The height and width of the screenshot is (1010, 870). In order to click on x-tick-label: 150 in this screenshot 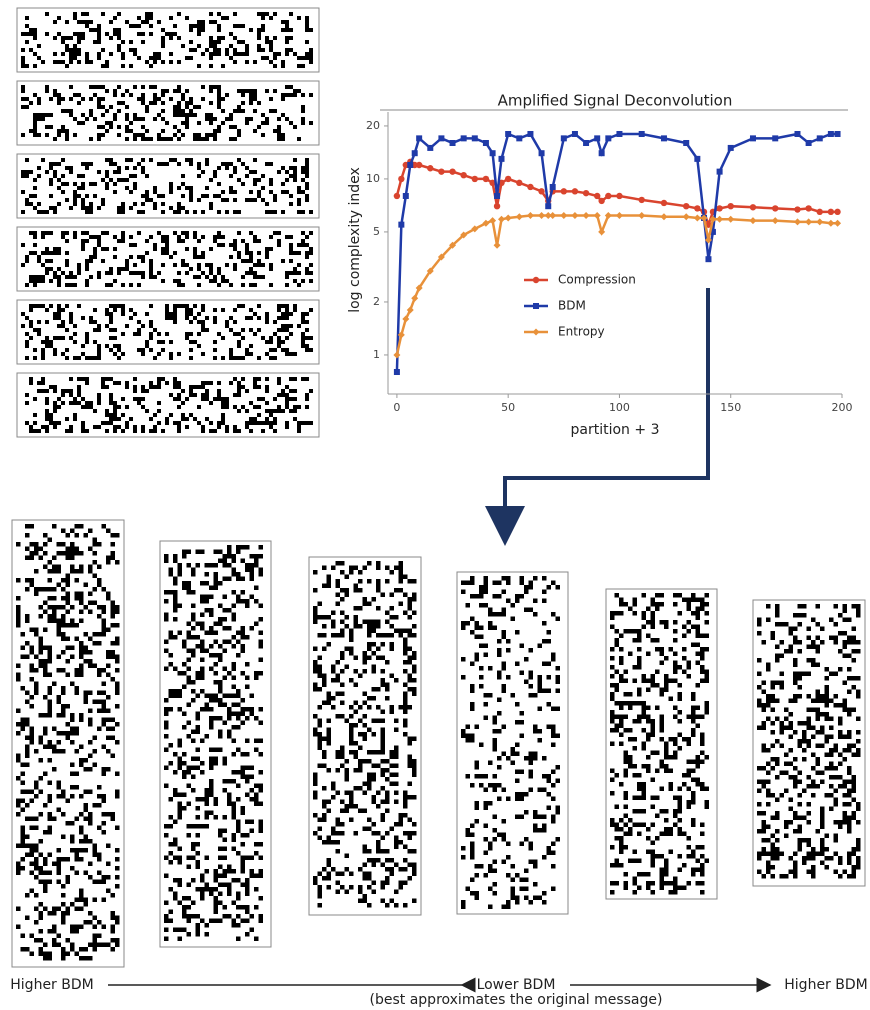, I will do `click(730, 407)`.